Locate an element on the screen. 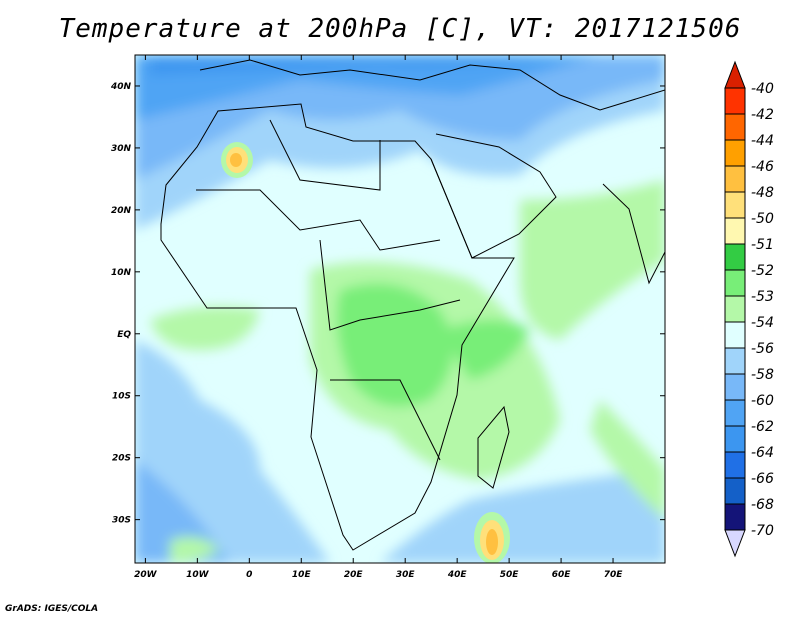  colorbar-label: -60 is located at coordinates (762, 401).